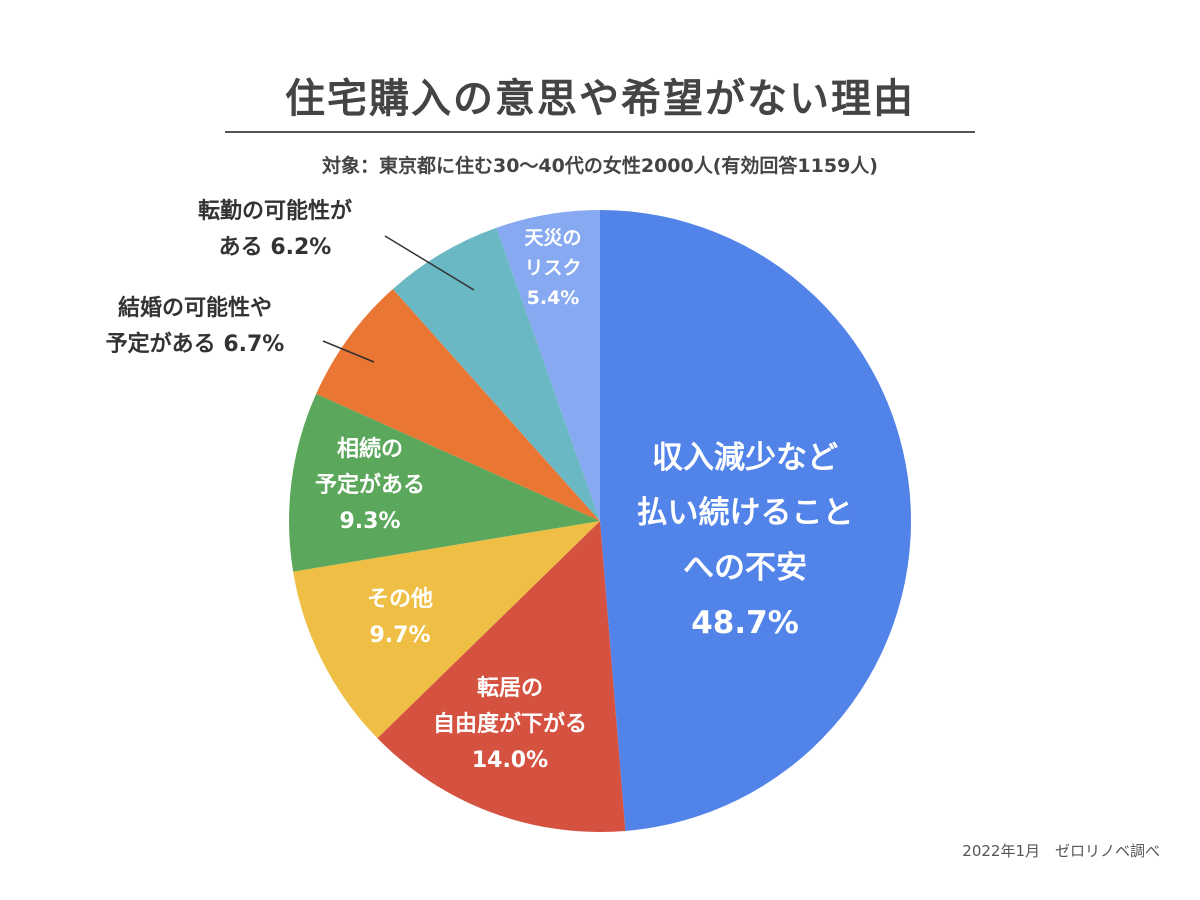 Image resolution: width=1200 pixels, height=900 pixels. I want to click on slice-label-4: 相続の予定がある 9.3%, so click(370, 485).